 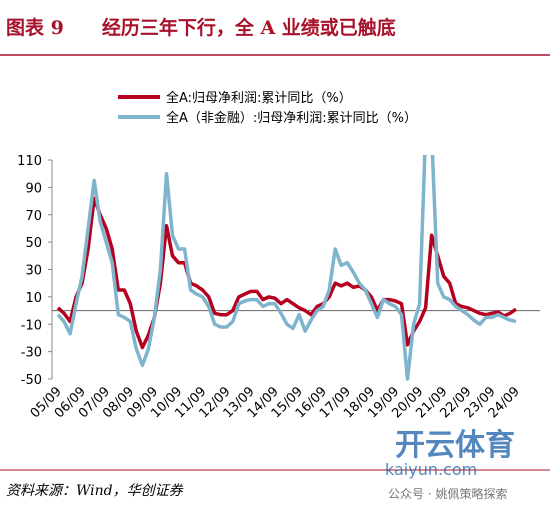 I want to click on watermark: 开云体育, so click(x=455, y=445).